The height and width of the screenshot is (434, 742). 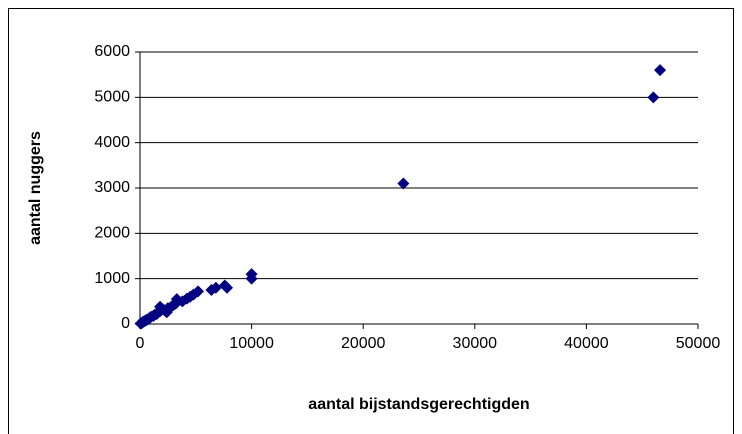 I want to click on y-tick-label: 5000, so click(x=112, y=97).